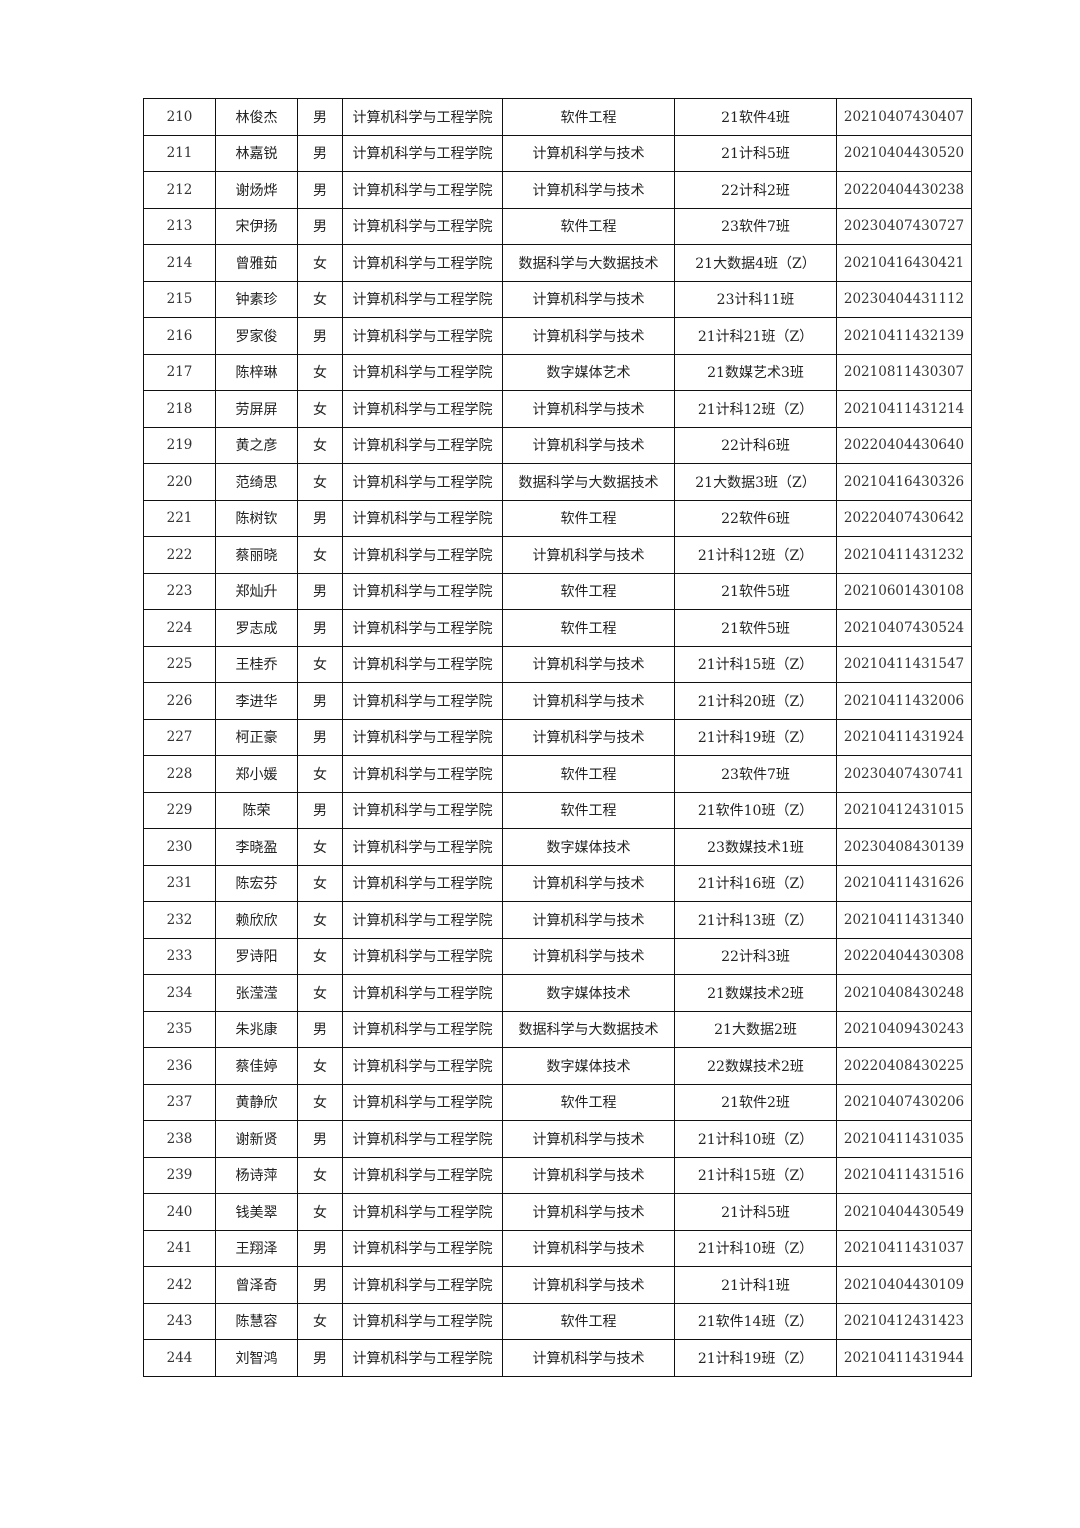  Describe the element at coordinates (904, 774) in the screenshot. I see `student-id-cell: 20230407430741` at that location.